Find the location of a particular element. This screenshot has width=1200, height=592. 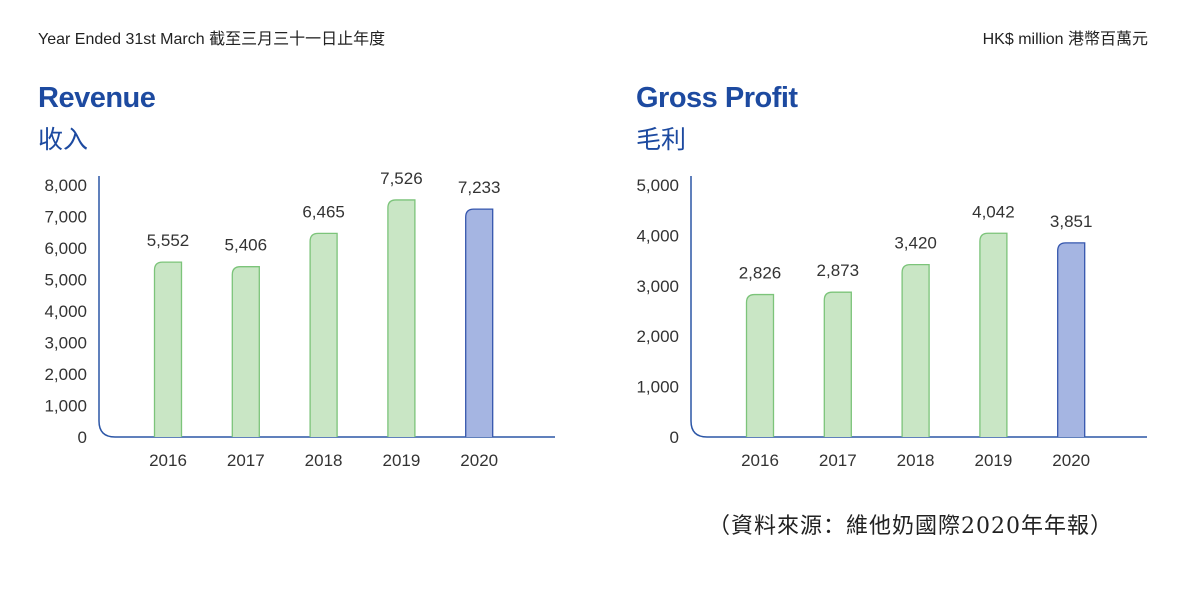

value-label: 5,552 is located at coordinates (168, 240).